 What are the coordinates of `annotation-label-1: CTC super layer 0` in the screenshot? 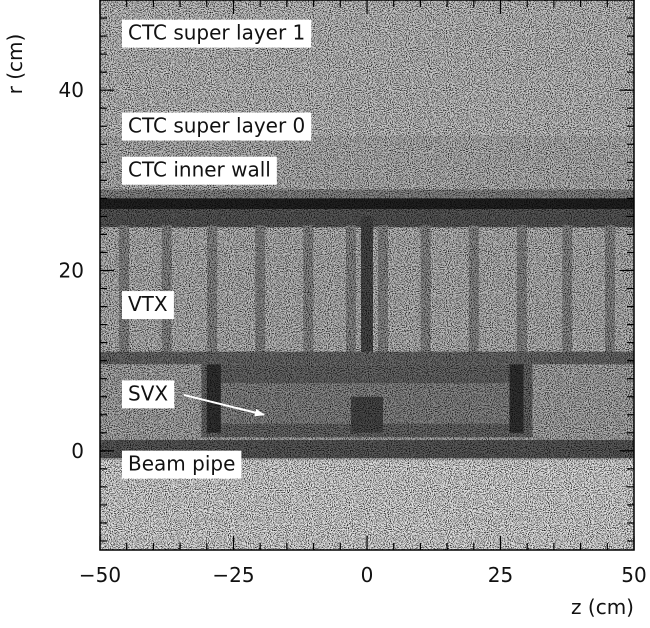 It's located at (216, 126).